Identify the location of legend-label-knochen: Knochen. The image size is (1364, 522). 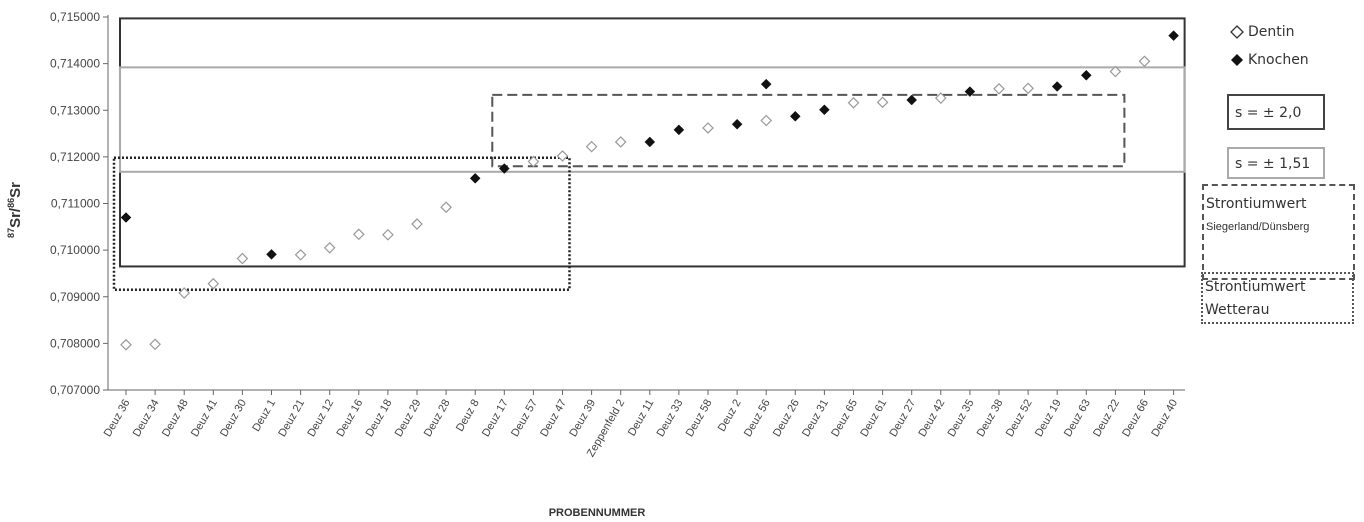
(1278, 60).